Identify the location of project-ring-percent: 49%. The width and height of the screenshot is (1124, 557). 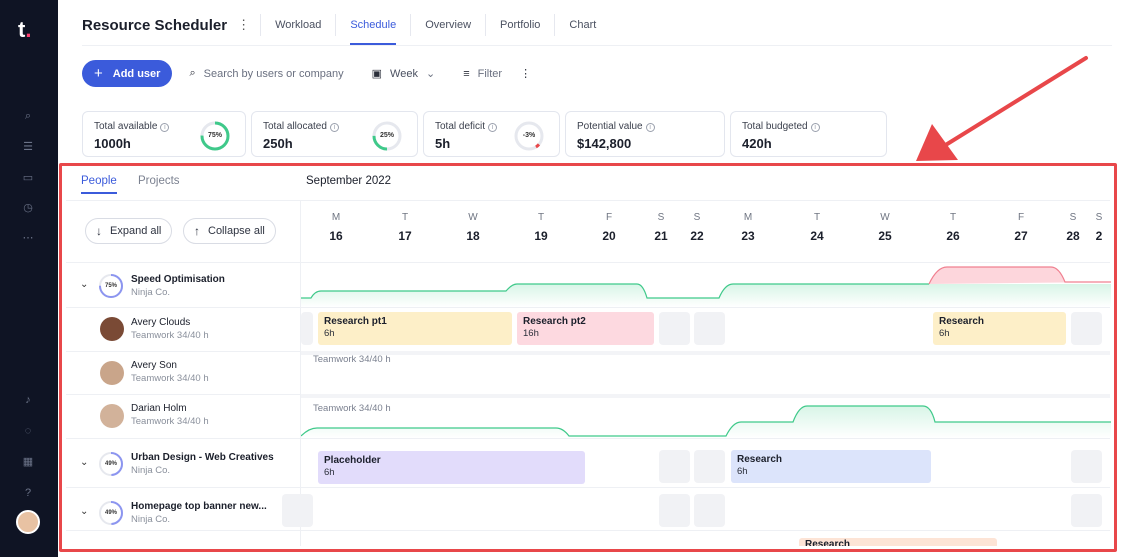
(110, 464).